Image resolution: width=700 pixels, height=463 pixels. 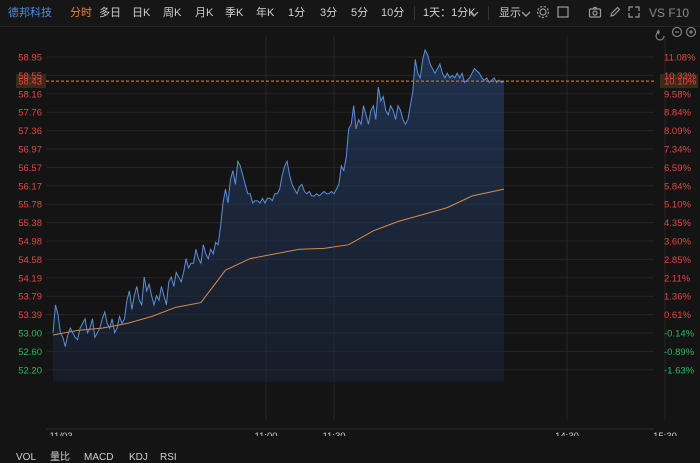 What do you see at coordinates (543, 12) in the screenshot?
I see `settings-icon` at bounding box center [543, 12].